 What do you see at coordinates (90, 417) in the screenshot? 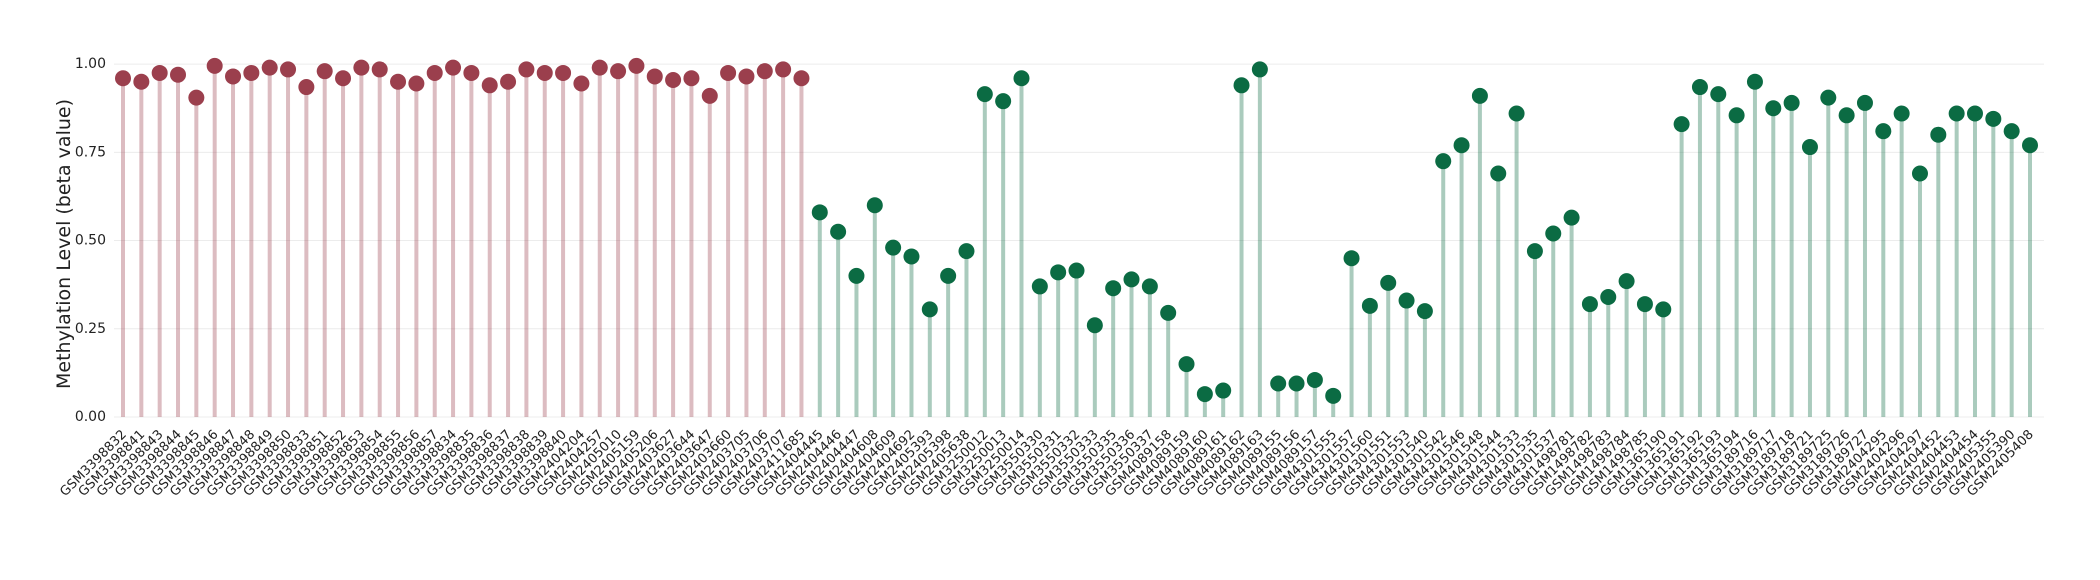
I see `y-tick-label: 0.00` at bounding box center [90, 417].